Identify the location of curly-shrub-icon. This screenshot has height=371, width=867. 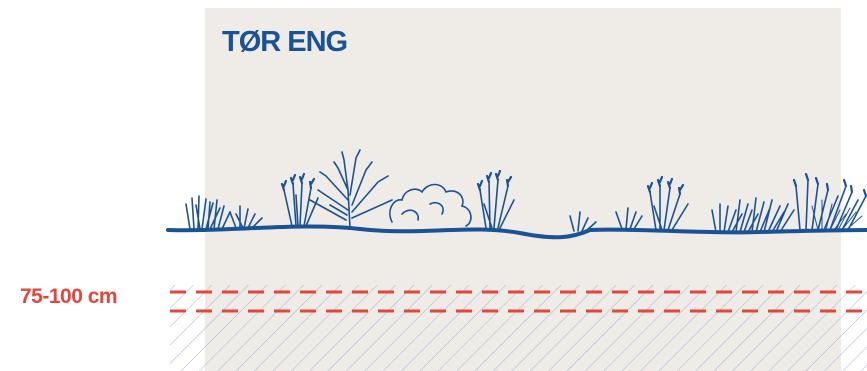
(430, 205).